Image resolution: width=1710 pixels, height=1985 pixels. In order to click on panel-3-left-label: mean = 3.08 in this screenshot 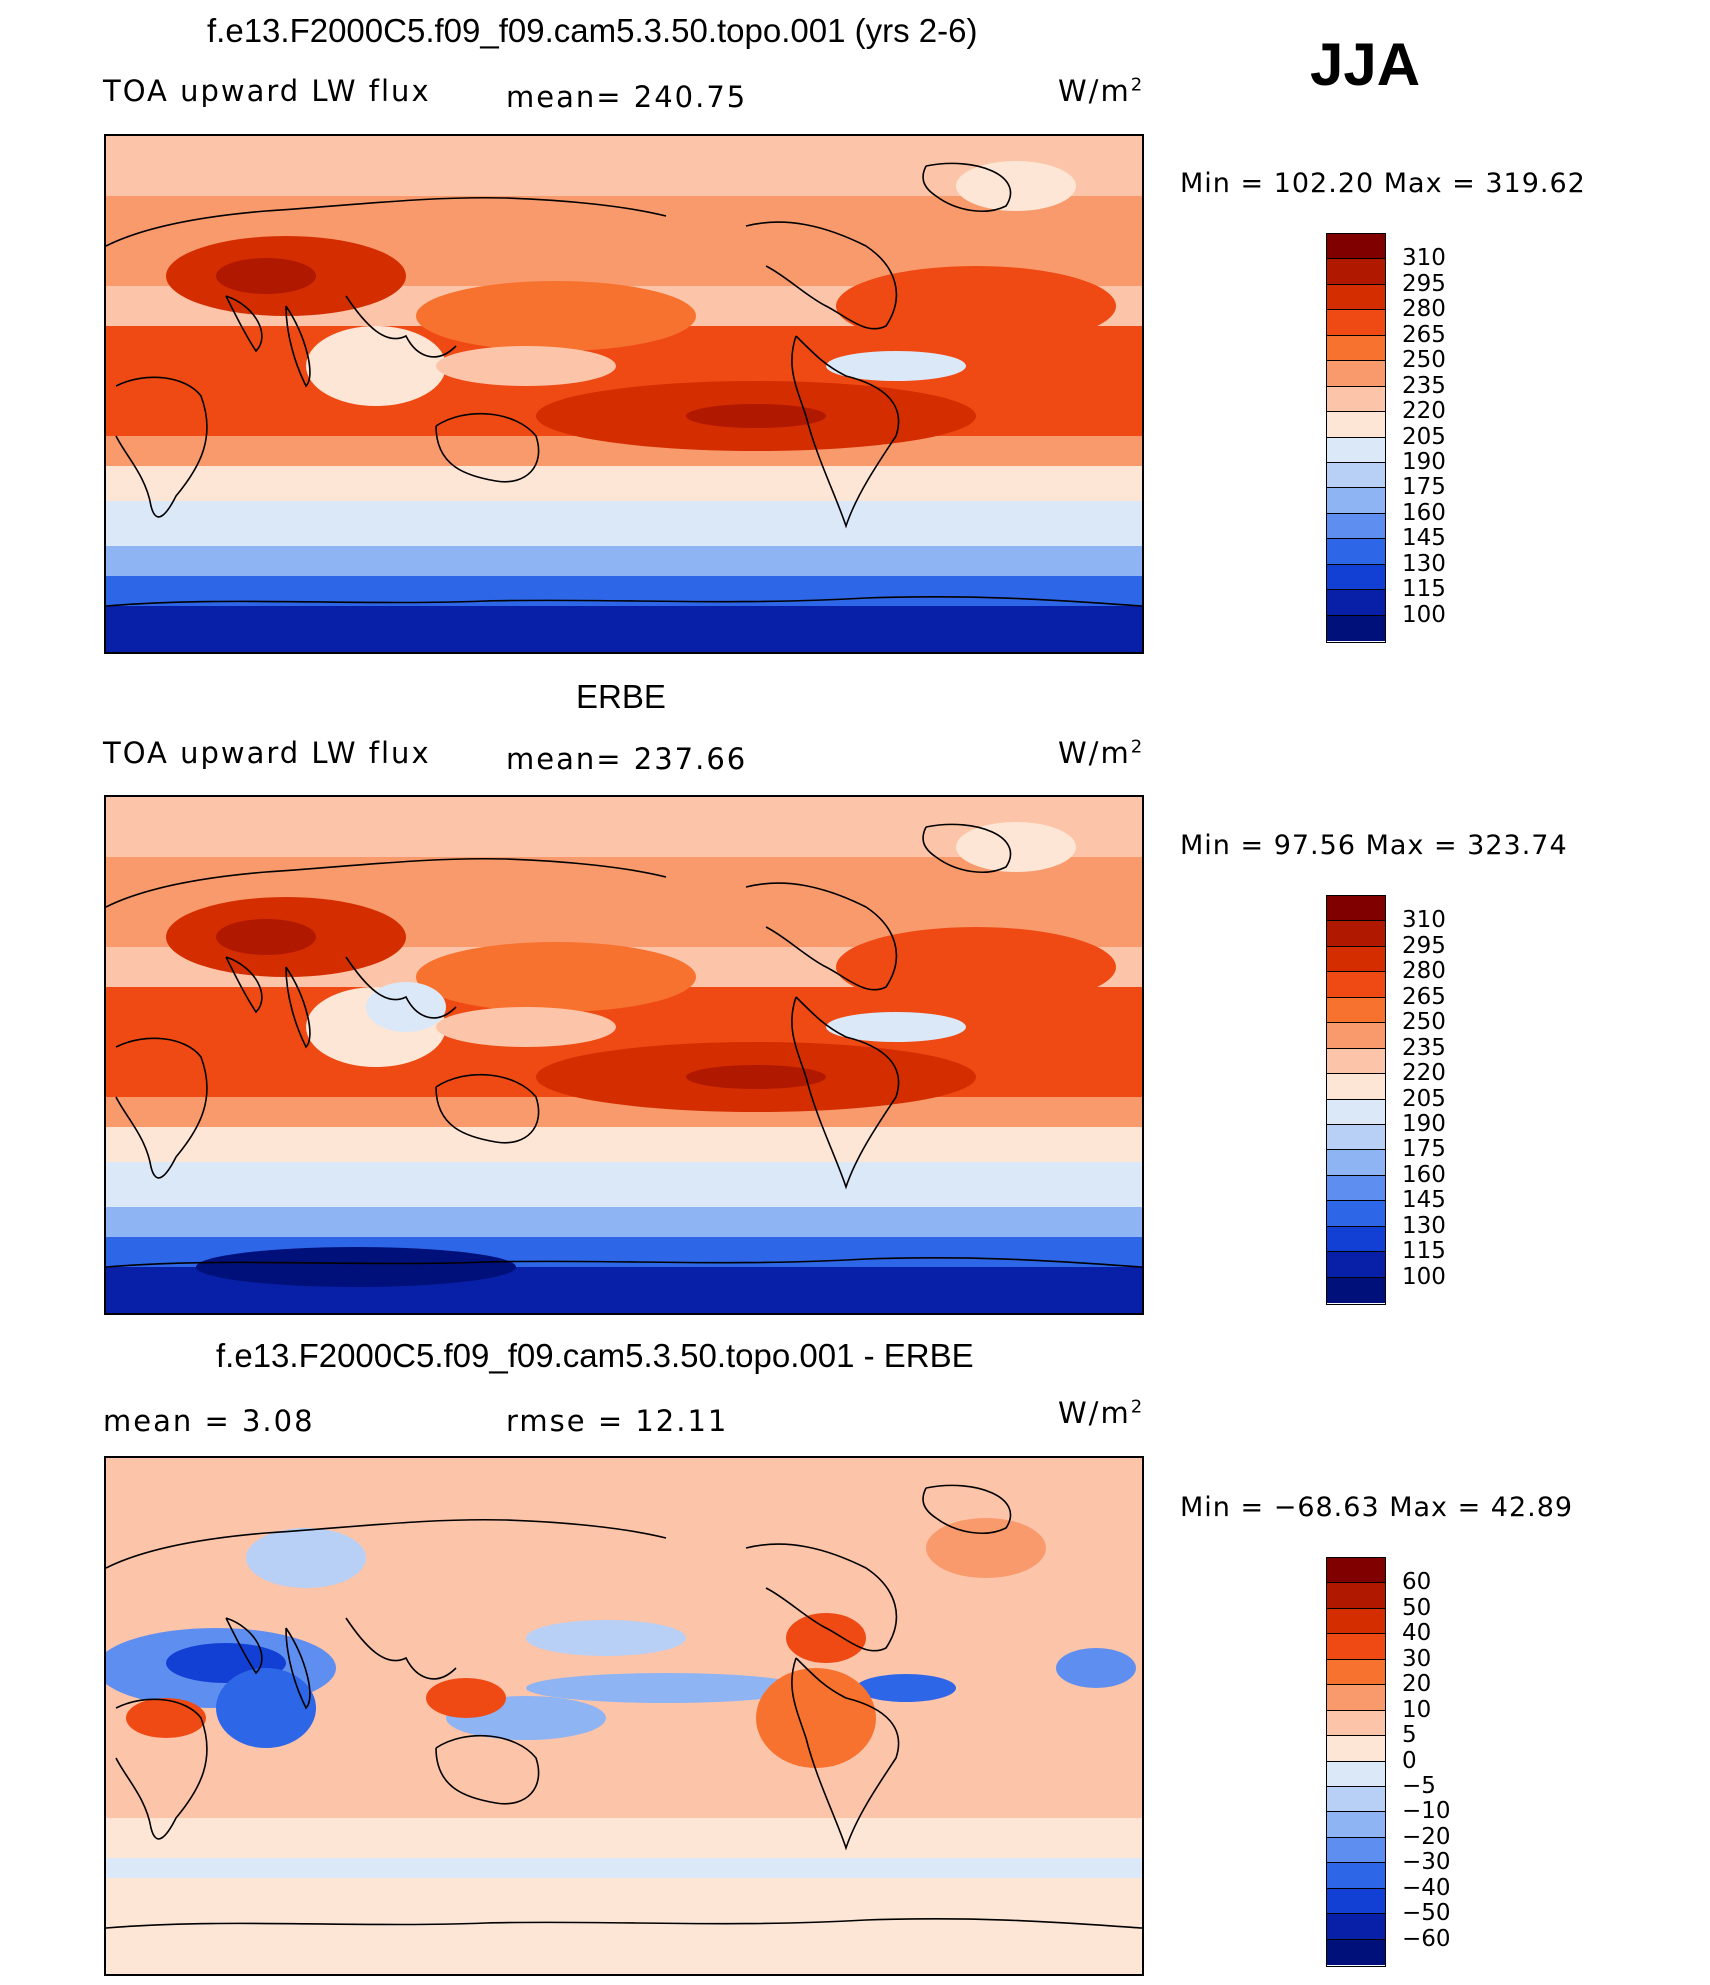, I will do `click(209, 1421)`.